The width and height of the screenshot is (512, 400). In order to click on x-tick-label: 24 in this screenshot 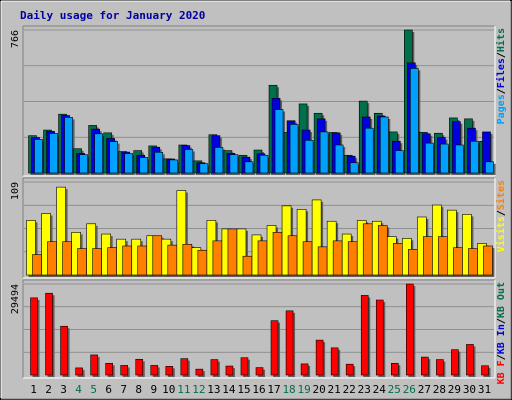, I will do `click(380, 389)`.